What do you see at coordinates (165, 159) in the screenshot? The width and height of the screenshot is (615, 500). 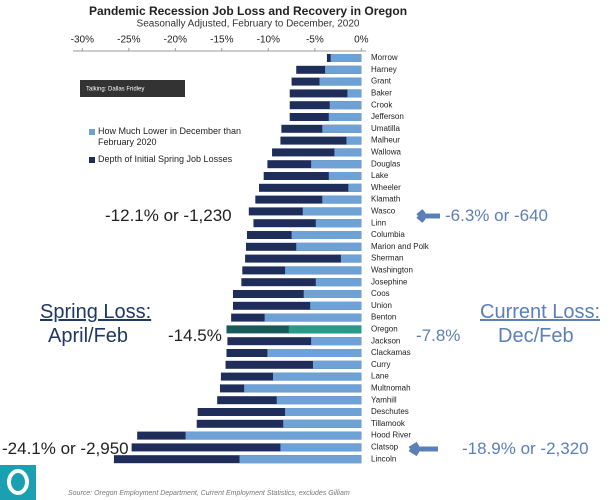 I see `legend-label: Depth of Initial Spring Job Losses` at bounding box center [165, 159].